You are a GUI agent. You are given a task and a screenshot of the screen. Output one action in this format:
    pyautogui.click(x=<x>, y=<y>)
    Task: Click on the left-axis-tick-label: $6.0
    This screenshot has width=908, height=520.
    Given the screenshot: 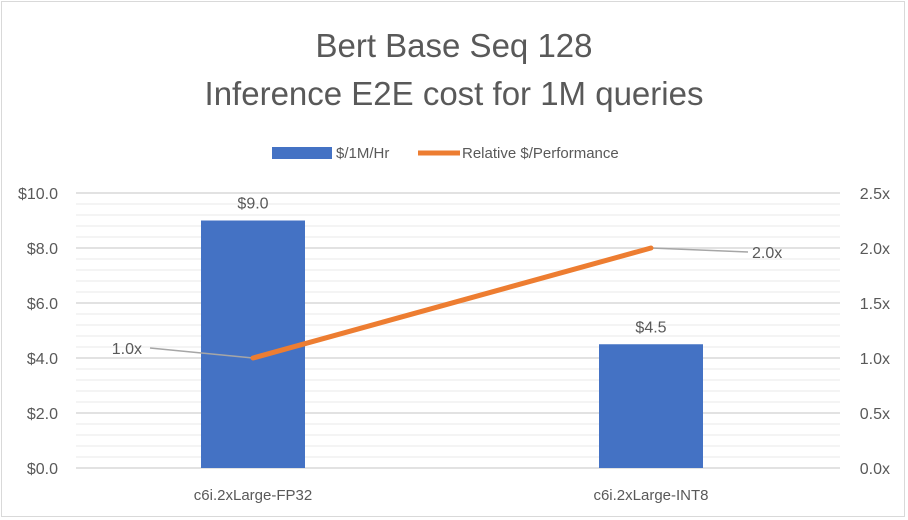 What is the action you would take?
    pyautogui.click(x=42, y=304)
    